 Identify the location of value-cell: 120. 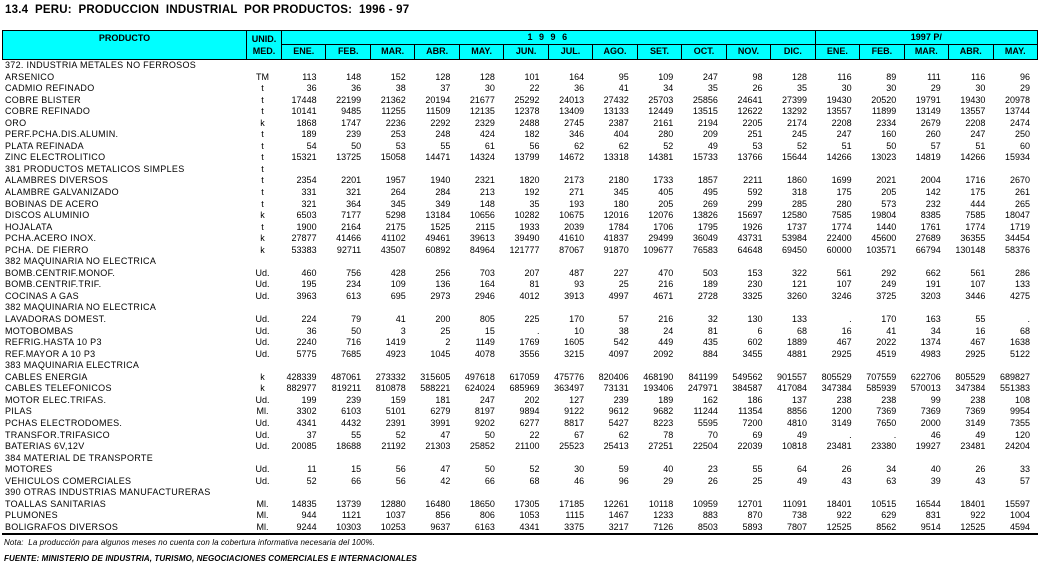
(1022, 434).